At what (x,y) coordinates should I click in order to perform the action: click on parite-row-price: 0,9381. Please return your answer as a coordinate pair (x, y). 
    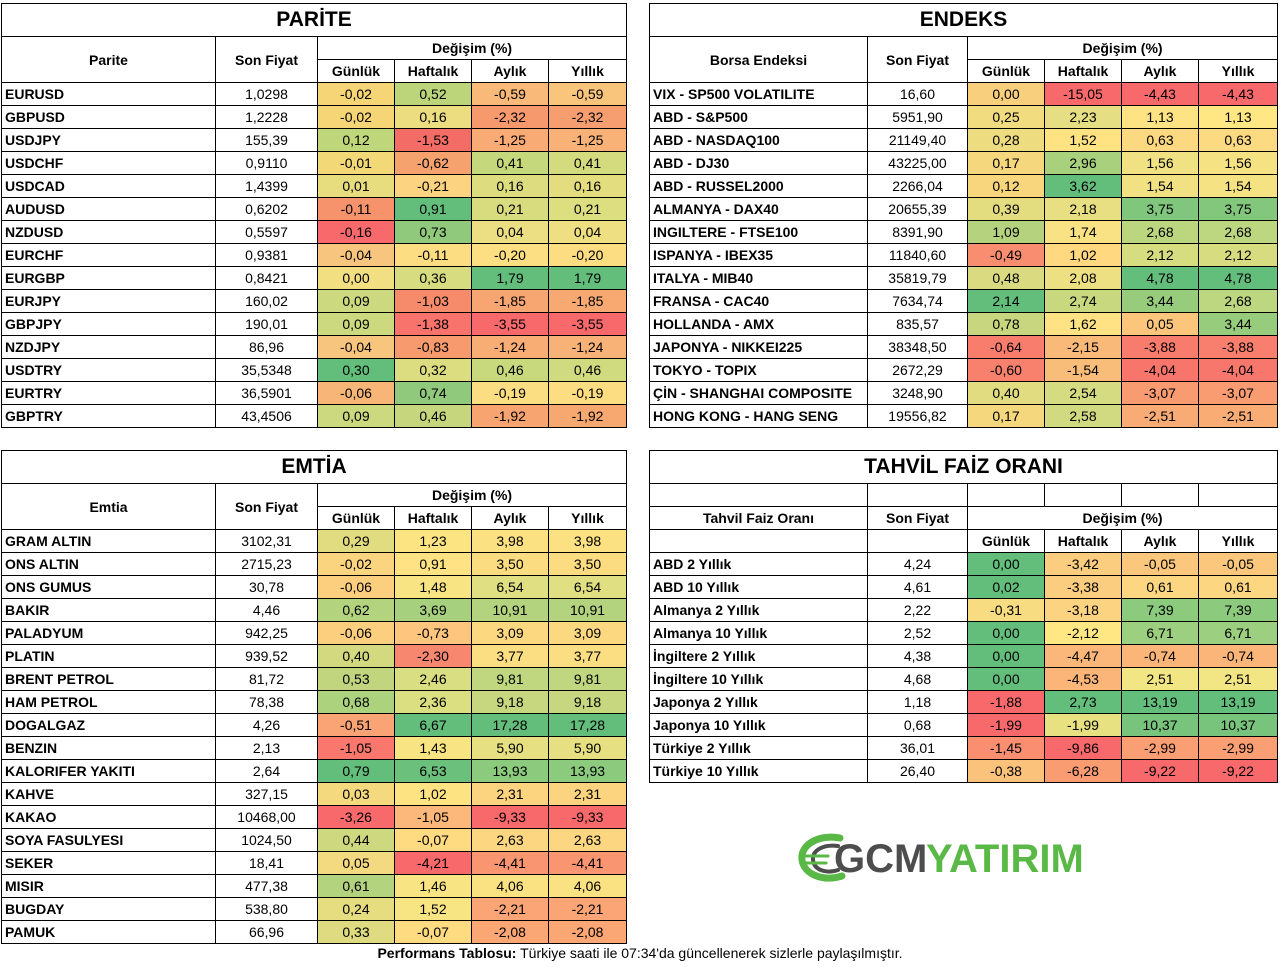
    Looking at the image, I should click on (266, 255).